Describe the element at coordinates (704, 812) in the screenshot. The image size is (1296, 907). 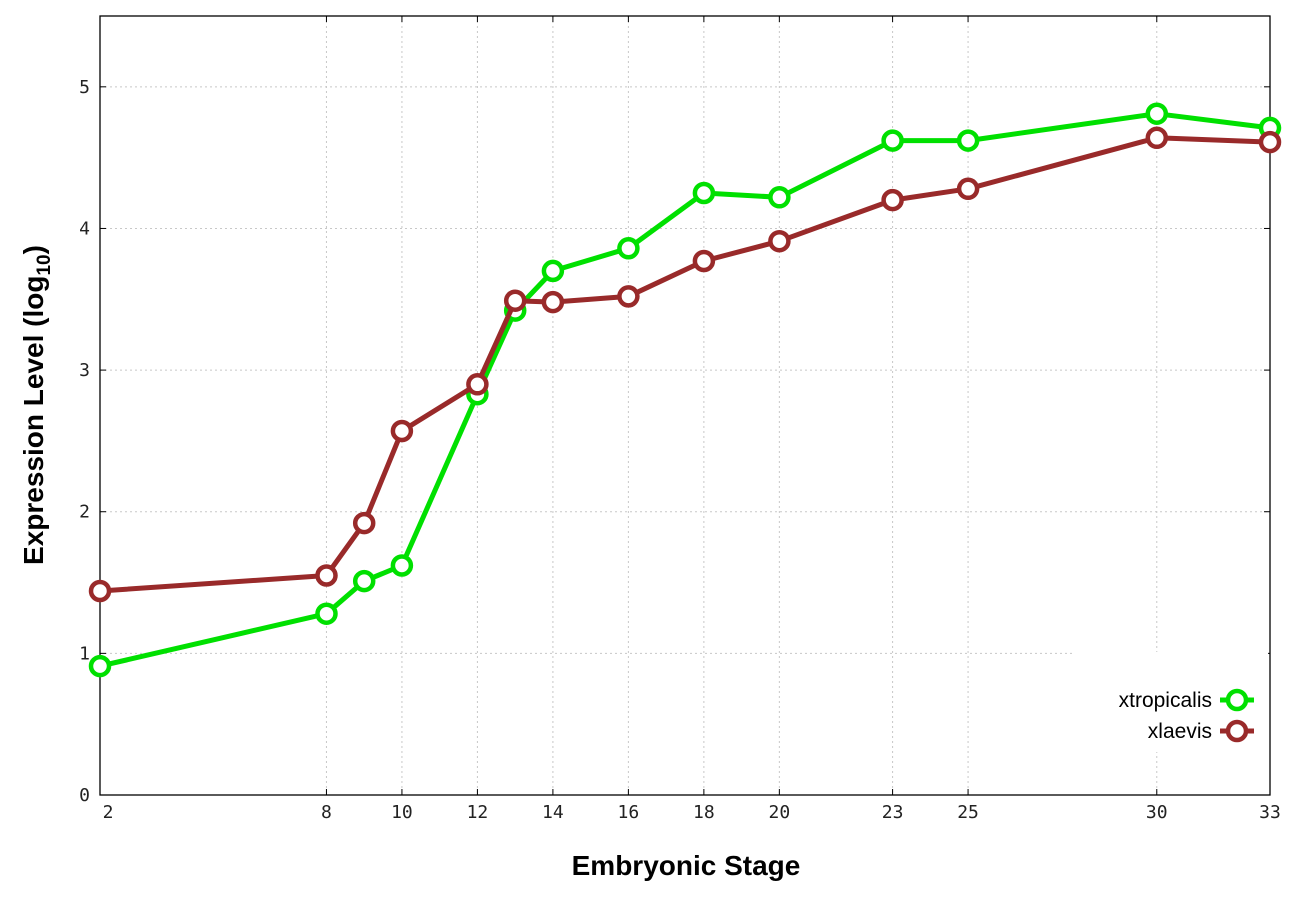
I see `x-tick-label: 18` at that location.